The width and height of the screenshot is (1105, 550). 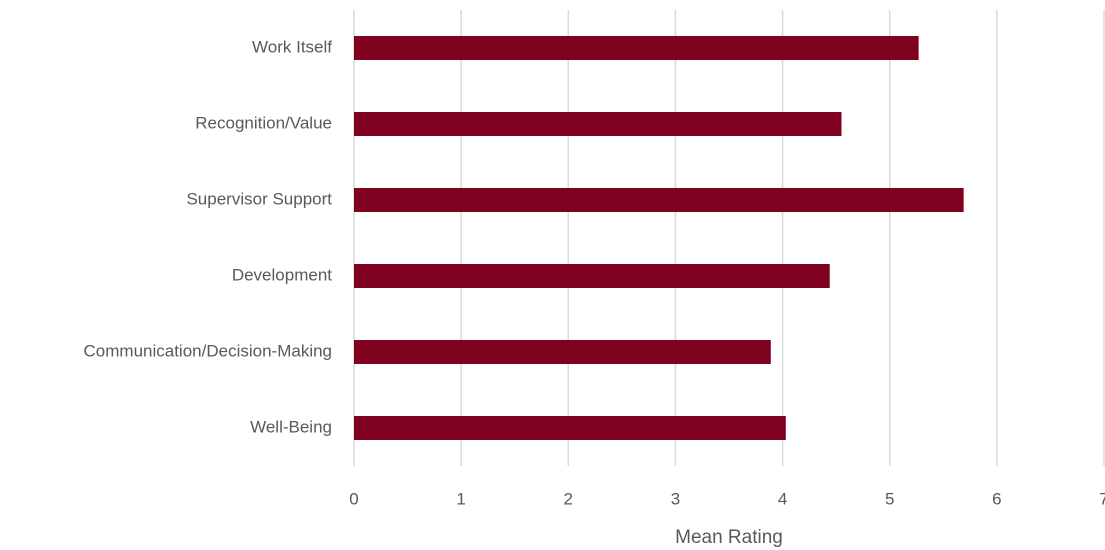 What do you see at coordinates (460, 498) in the screenshot?
I see `x-tick-label: 1` at bounding box center [460, 498].